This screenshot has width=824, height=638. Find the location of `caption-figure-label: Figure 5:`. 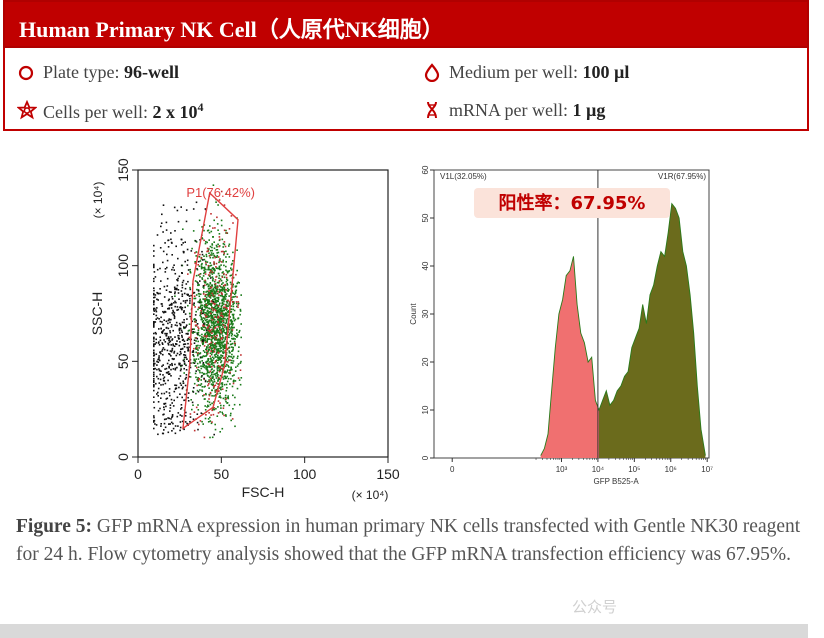

caption-figure-label: Figure 5: is located at coordinates (54, 526).